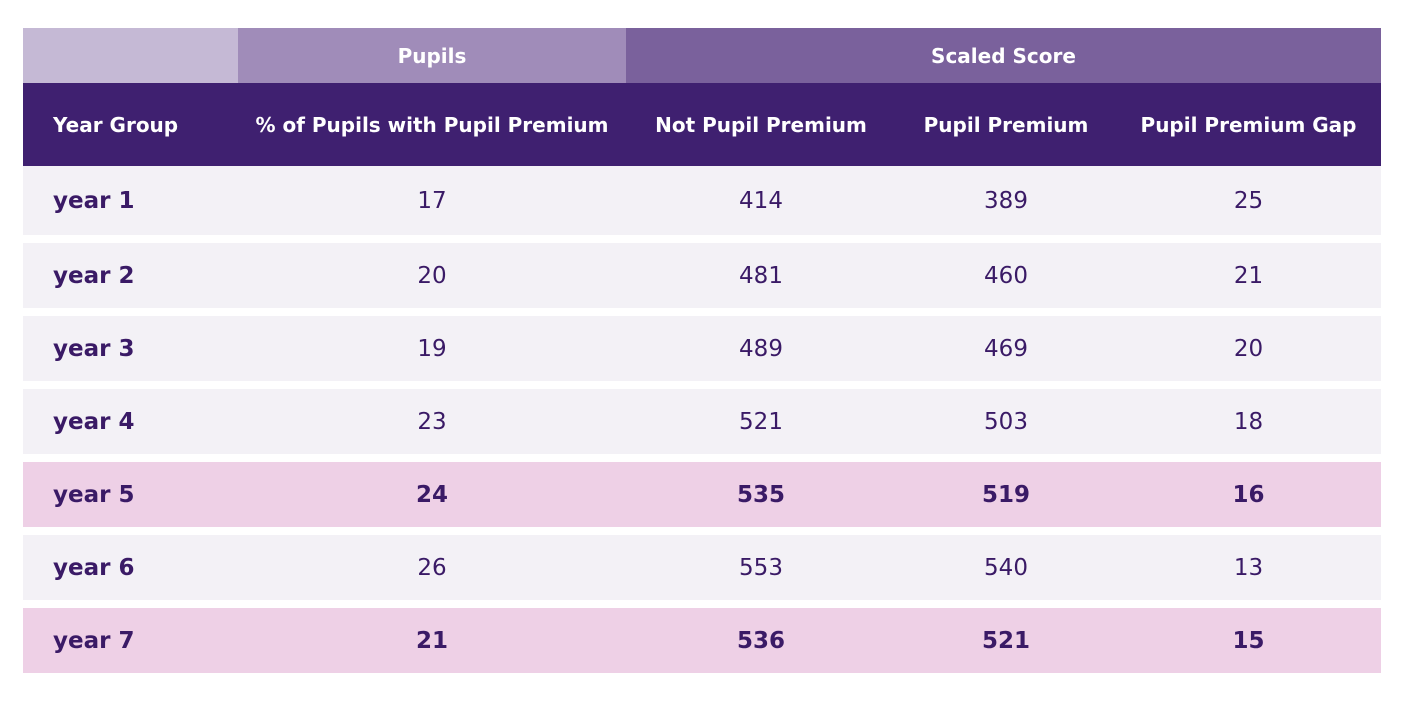 This screenshot has width=1413, height=711. Describe the element at coordinates (432, 55) in the screenshot. I see `group-header-pupils: Pupils` at that location.